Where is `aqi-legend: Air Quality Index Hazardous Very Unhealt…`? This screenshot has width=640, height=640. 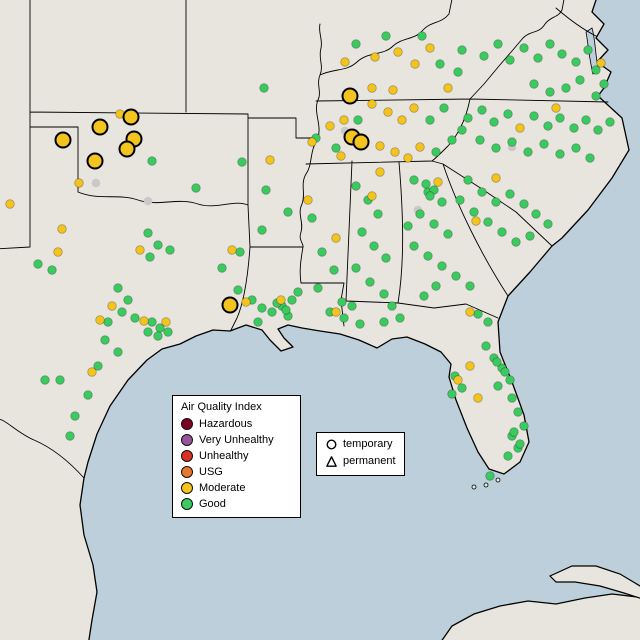
aqi-legend: Air Quality Index Hazardous Very Unhealt… is located at coordinates (236, 456).